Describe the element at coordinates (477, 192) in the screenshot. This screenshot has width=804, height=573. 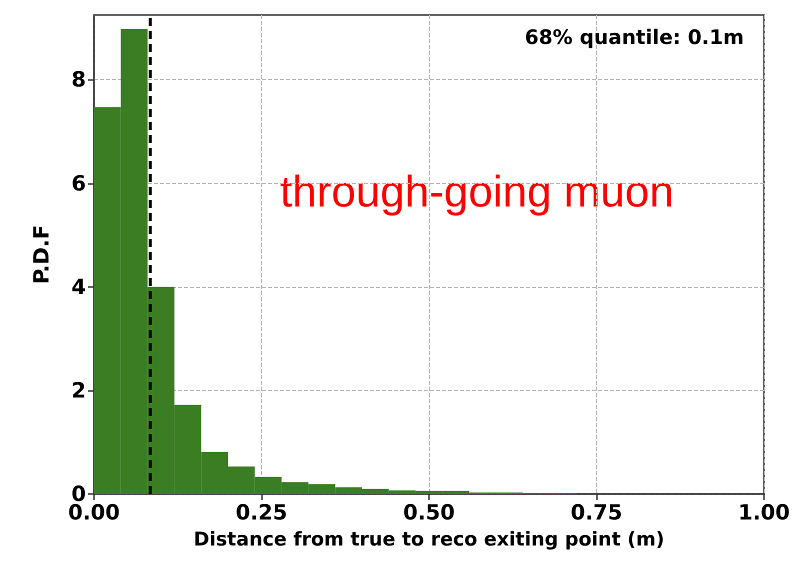
I see `annotation: through-going muon` at that location.